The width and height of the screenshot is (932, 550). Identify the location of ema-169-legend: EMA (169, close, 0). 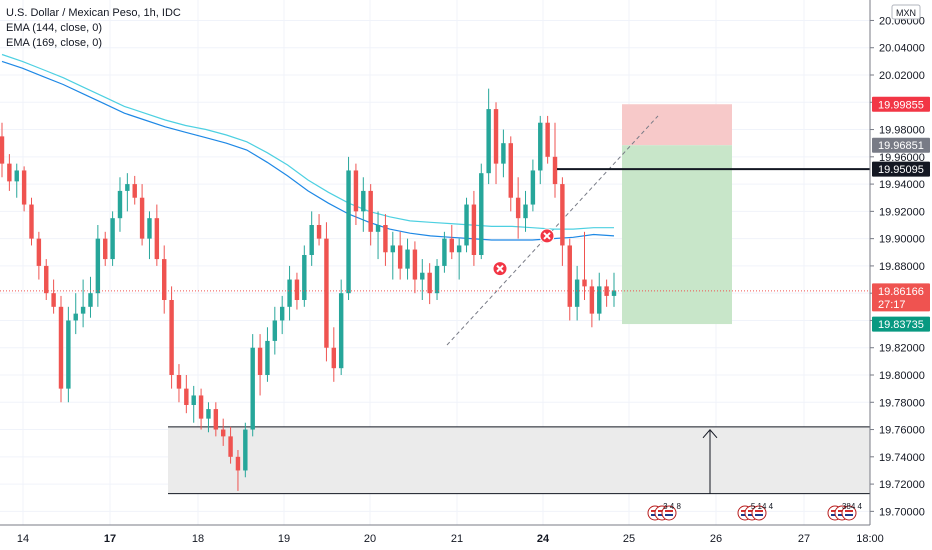
(54, 43).